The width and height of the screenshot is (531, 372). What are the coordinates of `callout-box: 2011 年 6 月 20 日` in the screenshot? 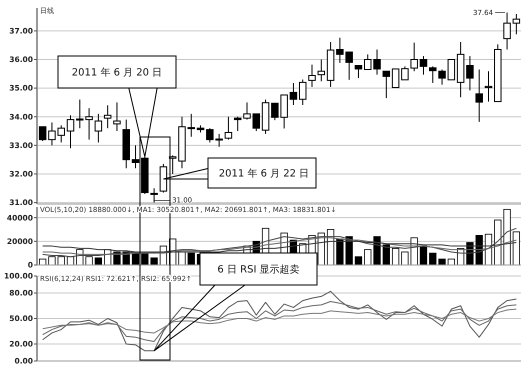 It's located at (117, 107).